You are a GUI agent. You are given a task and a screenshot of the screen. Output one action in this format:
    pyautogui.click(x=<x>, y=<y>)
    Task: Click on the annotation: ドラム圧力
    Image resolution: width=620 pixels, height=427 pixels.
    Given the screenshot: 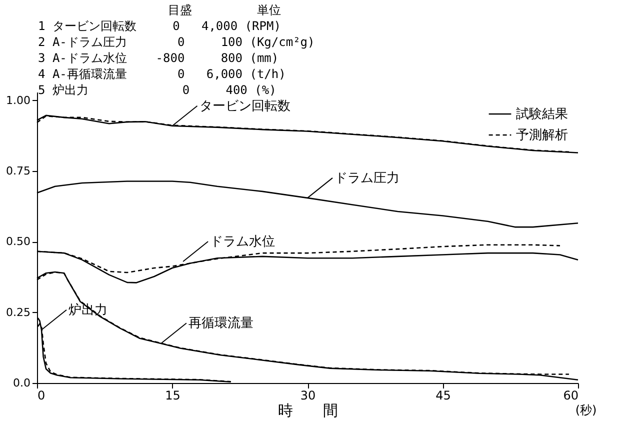 What is the action you would take?
    pyautogui.click(x=367, y=178)
    